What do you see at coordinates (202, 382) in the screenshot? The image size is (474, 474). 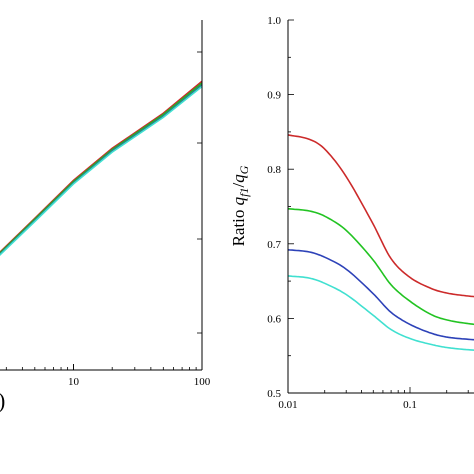 I see `left-x-tick-label: 100` at bounding box center [202, 382].